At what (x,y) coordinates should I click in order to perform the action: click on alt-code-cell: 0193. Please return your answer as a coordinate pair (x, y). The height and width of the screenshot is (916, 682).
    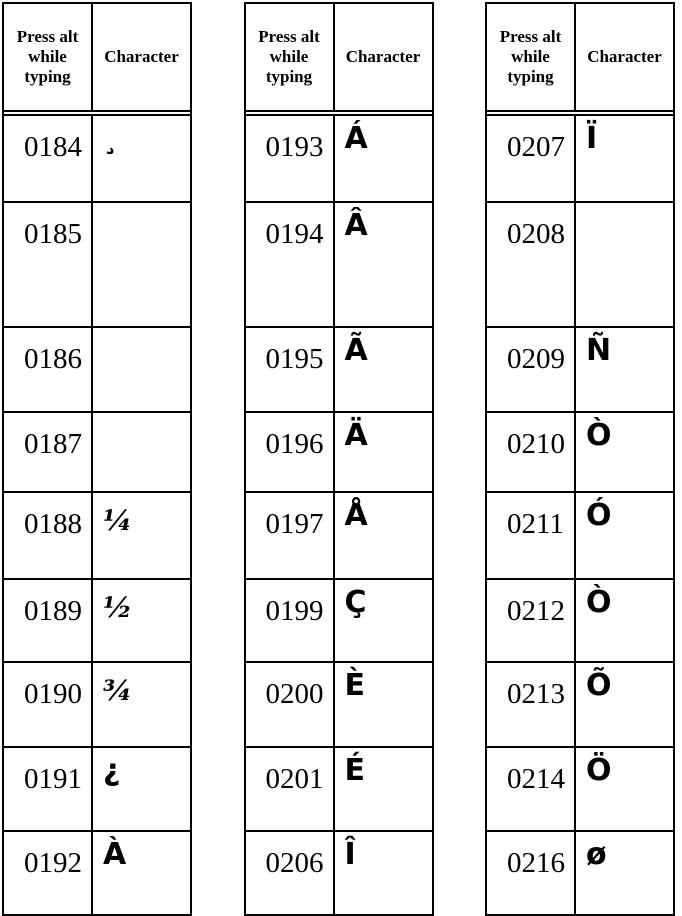
    Looking at the image, I should click on (290, 158).